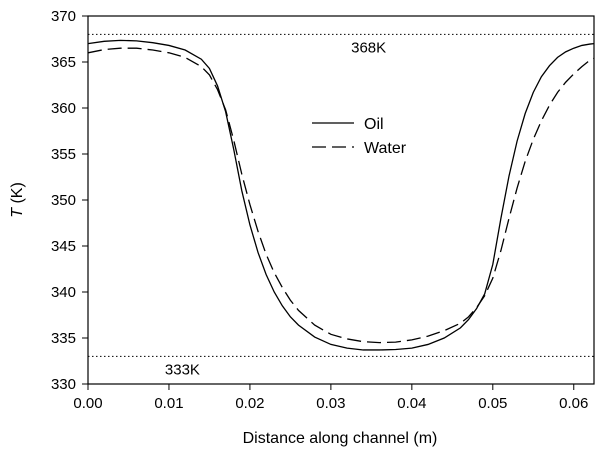 The image size is (595, 457). What do you see at coordinates (63, 16) in the screenshot?
I see `y-tick-label: 370` at bounding box center [63, 16].